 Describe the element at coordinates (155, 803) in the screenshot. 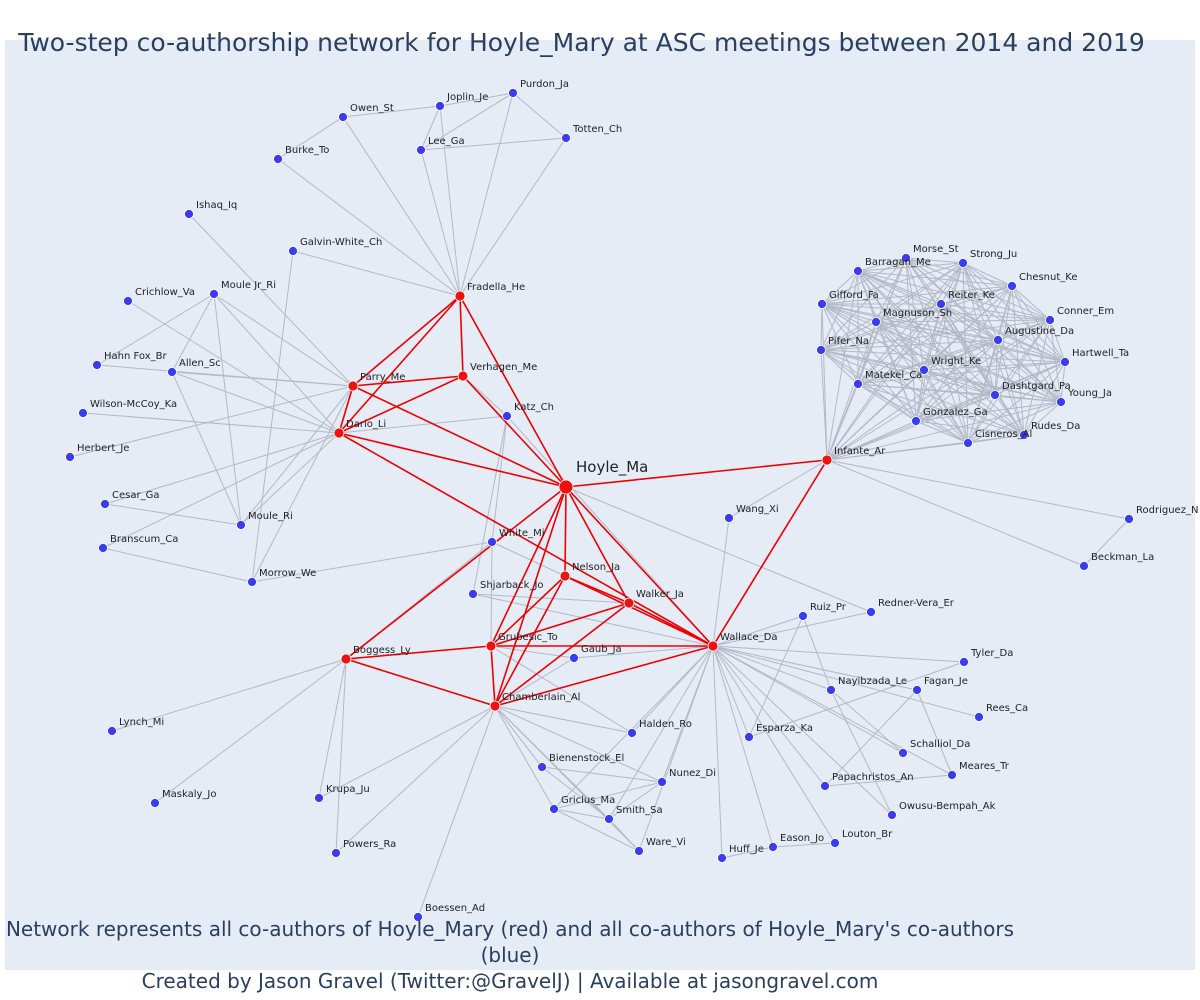

I see `node-maskaly-jo` at that location.